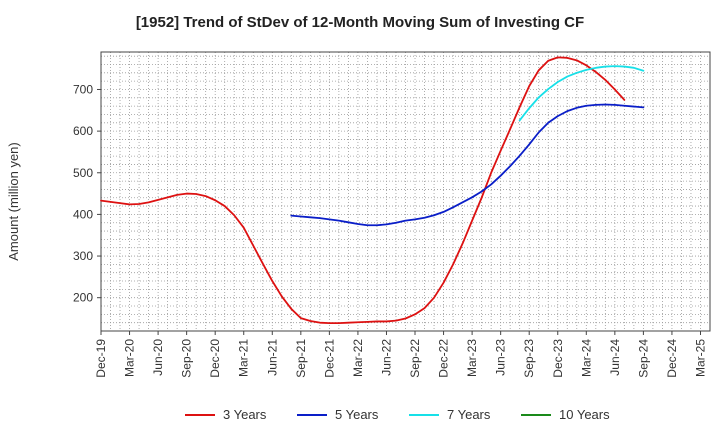 The height and width of the screenshot is (440, 720). I want to click on x-tick-label: Sep-21, so click(301, 358).